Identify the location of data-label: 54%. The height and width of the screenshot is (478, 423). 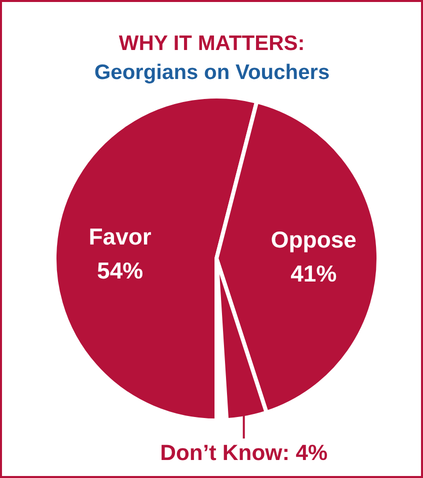
(120, 270).